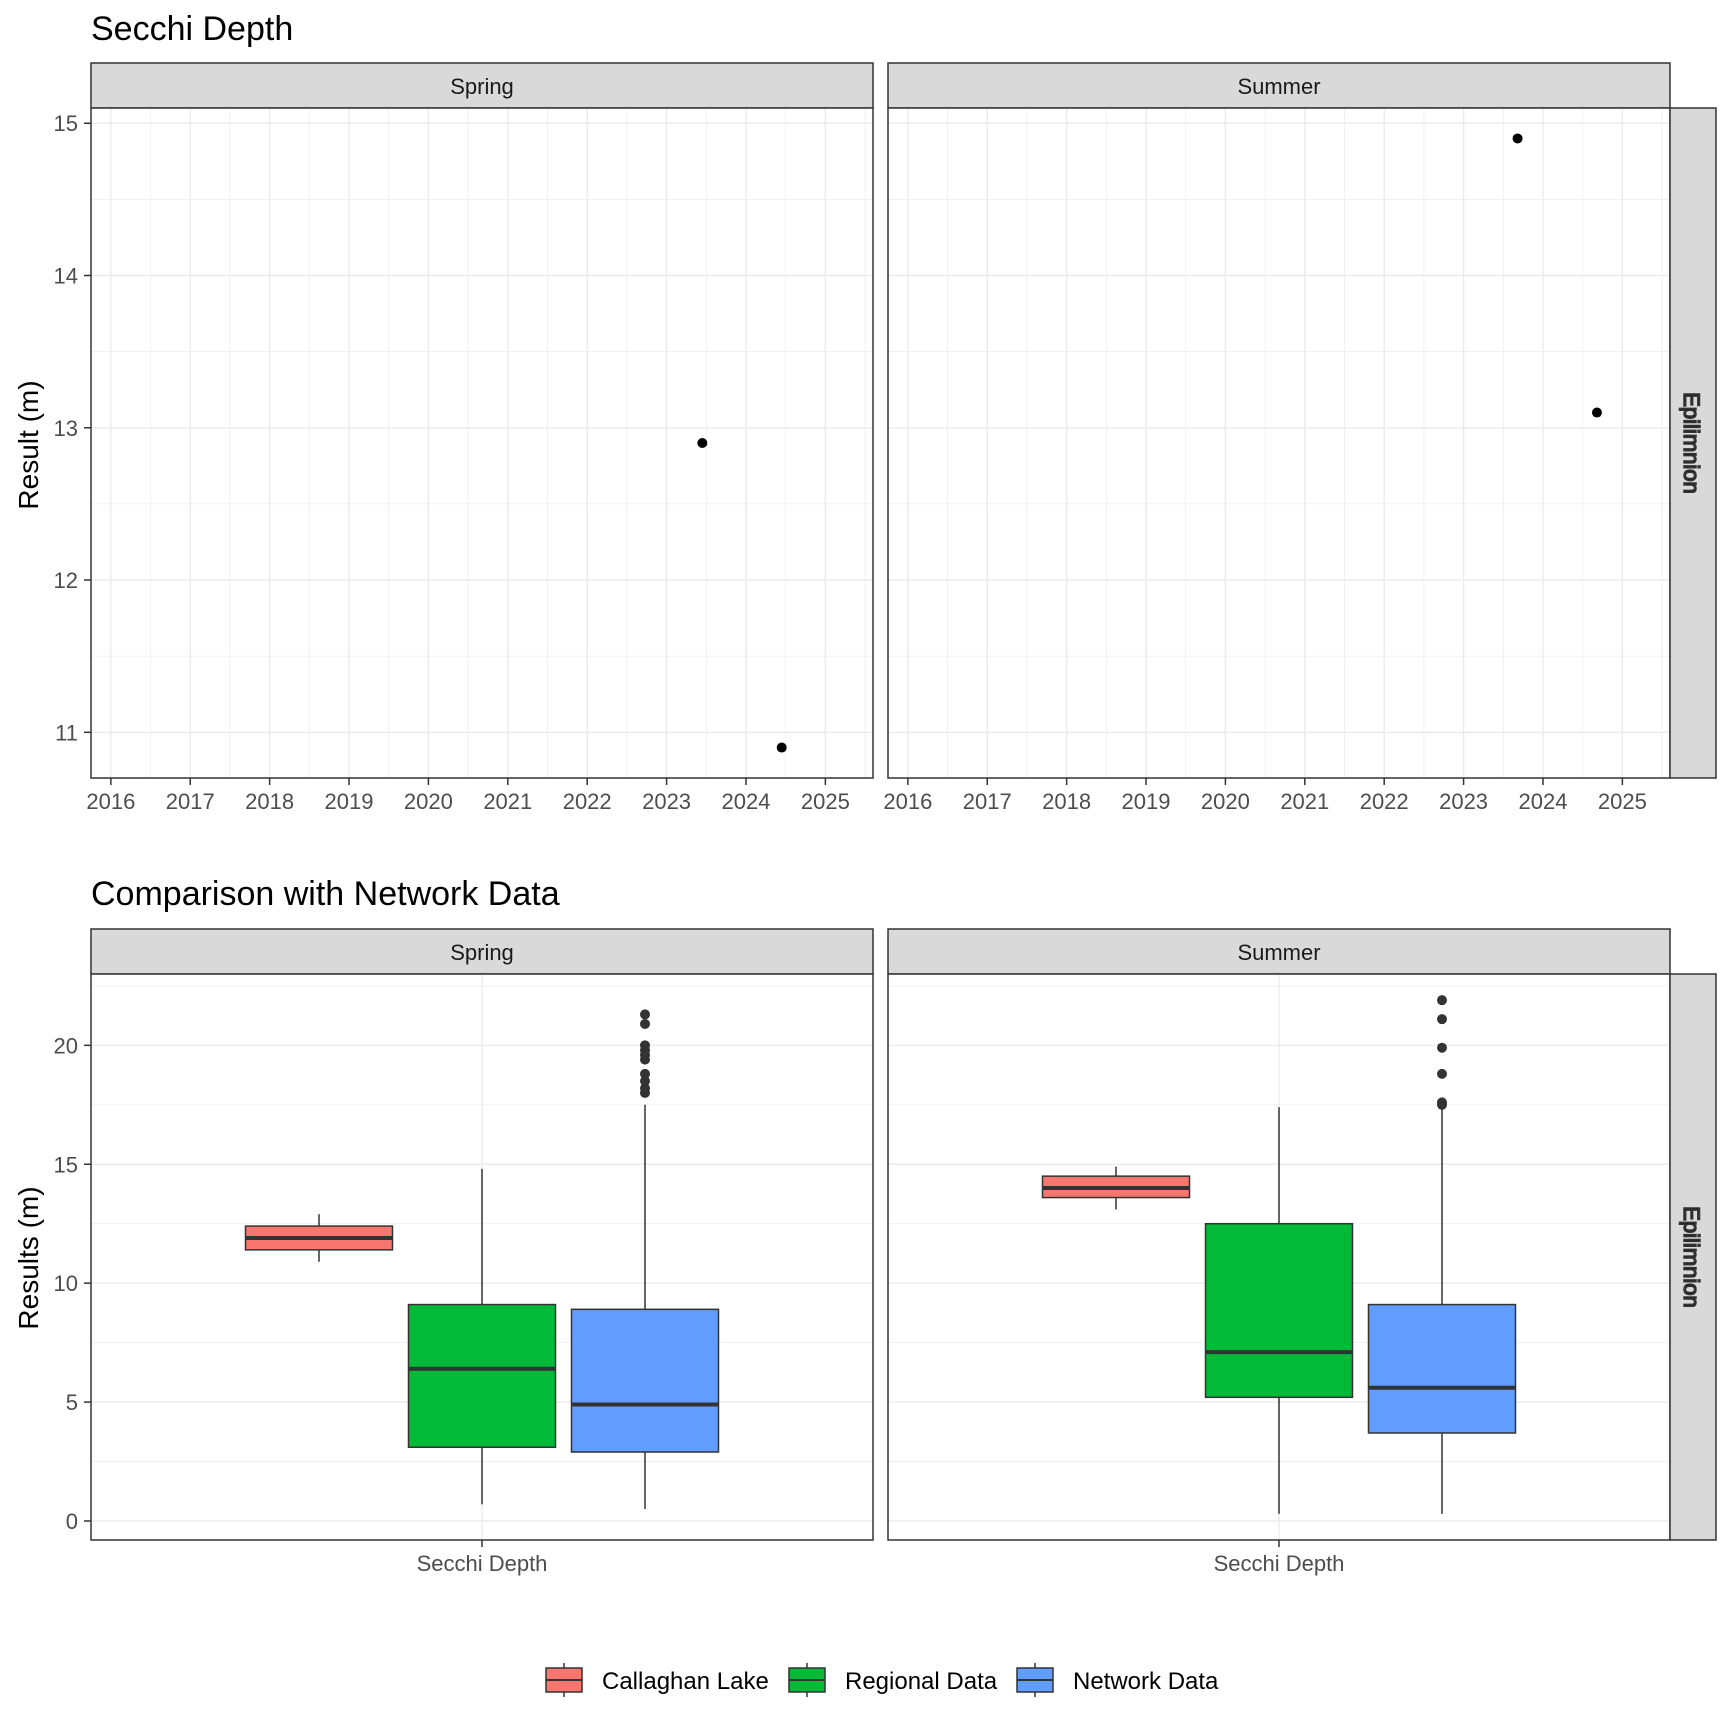 The width and height of the screenshot is (1728, 1728). What do you see at coordinates (1146, 1681) in the screenshot?
I see `legend-label: Network Data` at bounding box center [1146, 1681].